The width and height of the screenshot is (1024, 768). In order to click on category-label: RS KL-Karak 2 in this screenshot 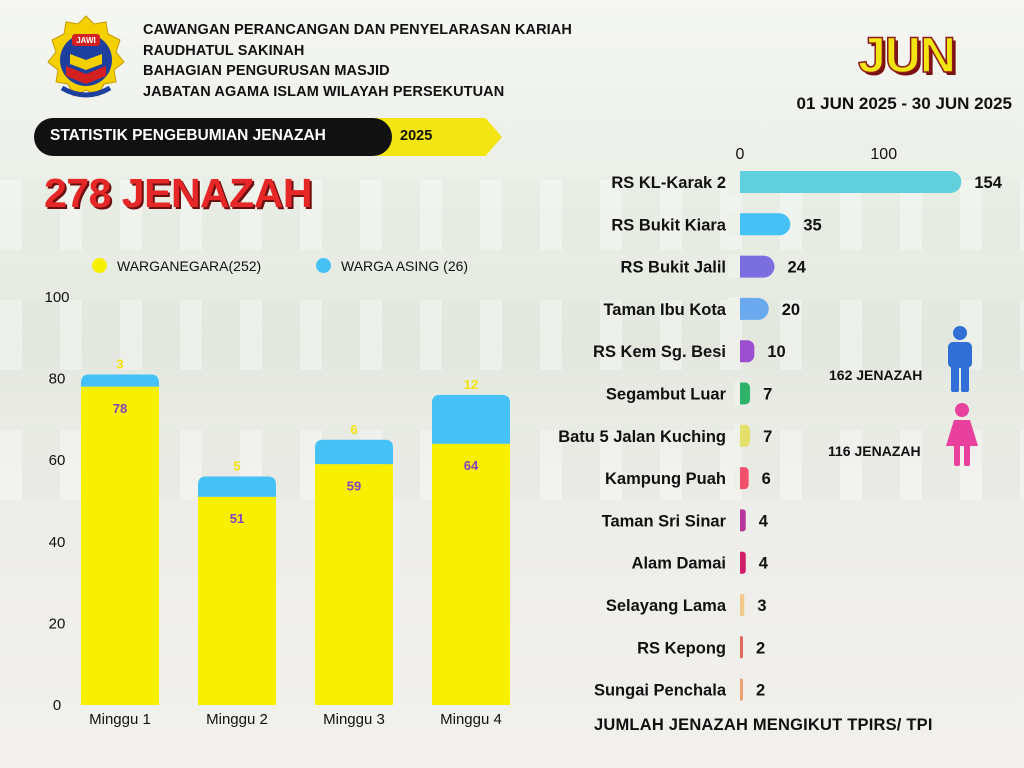, I will do `click(668, 183)`.